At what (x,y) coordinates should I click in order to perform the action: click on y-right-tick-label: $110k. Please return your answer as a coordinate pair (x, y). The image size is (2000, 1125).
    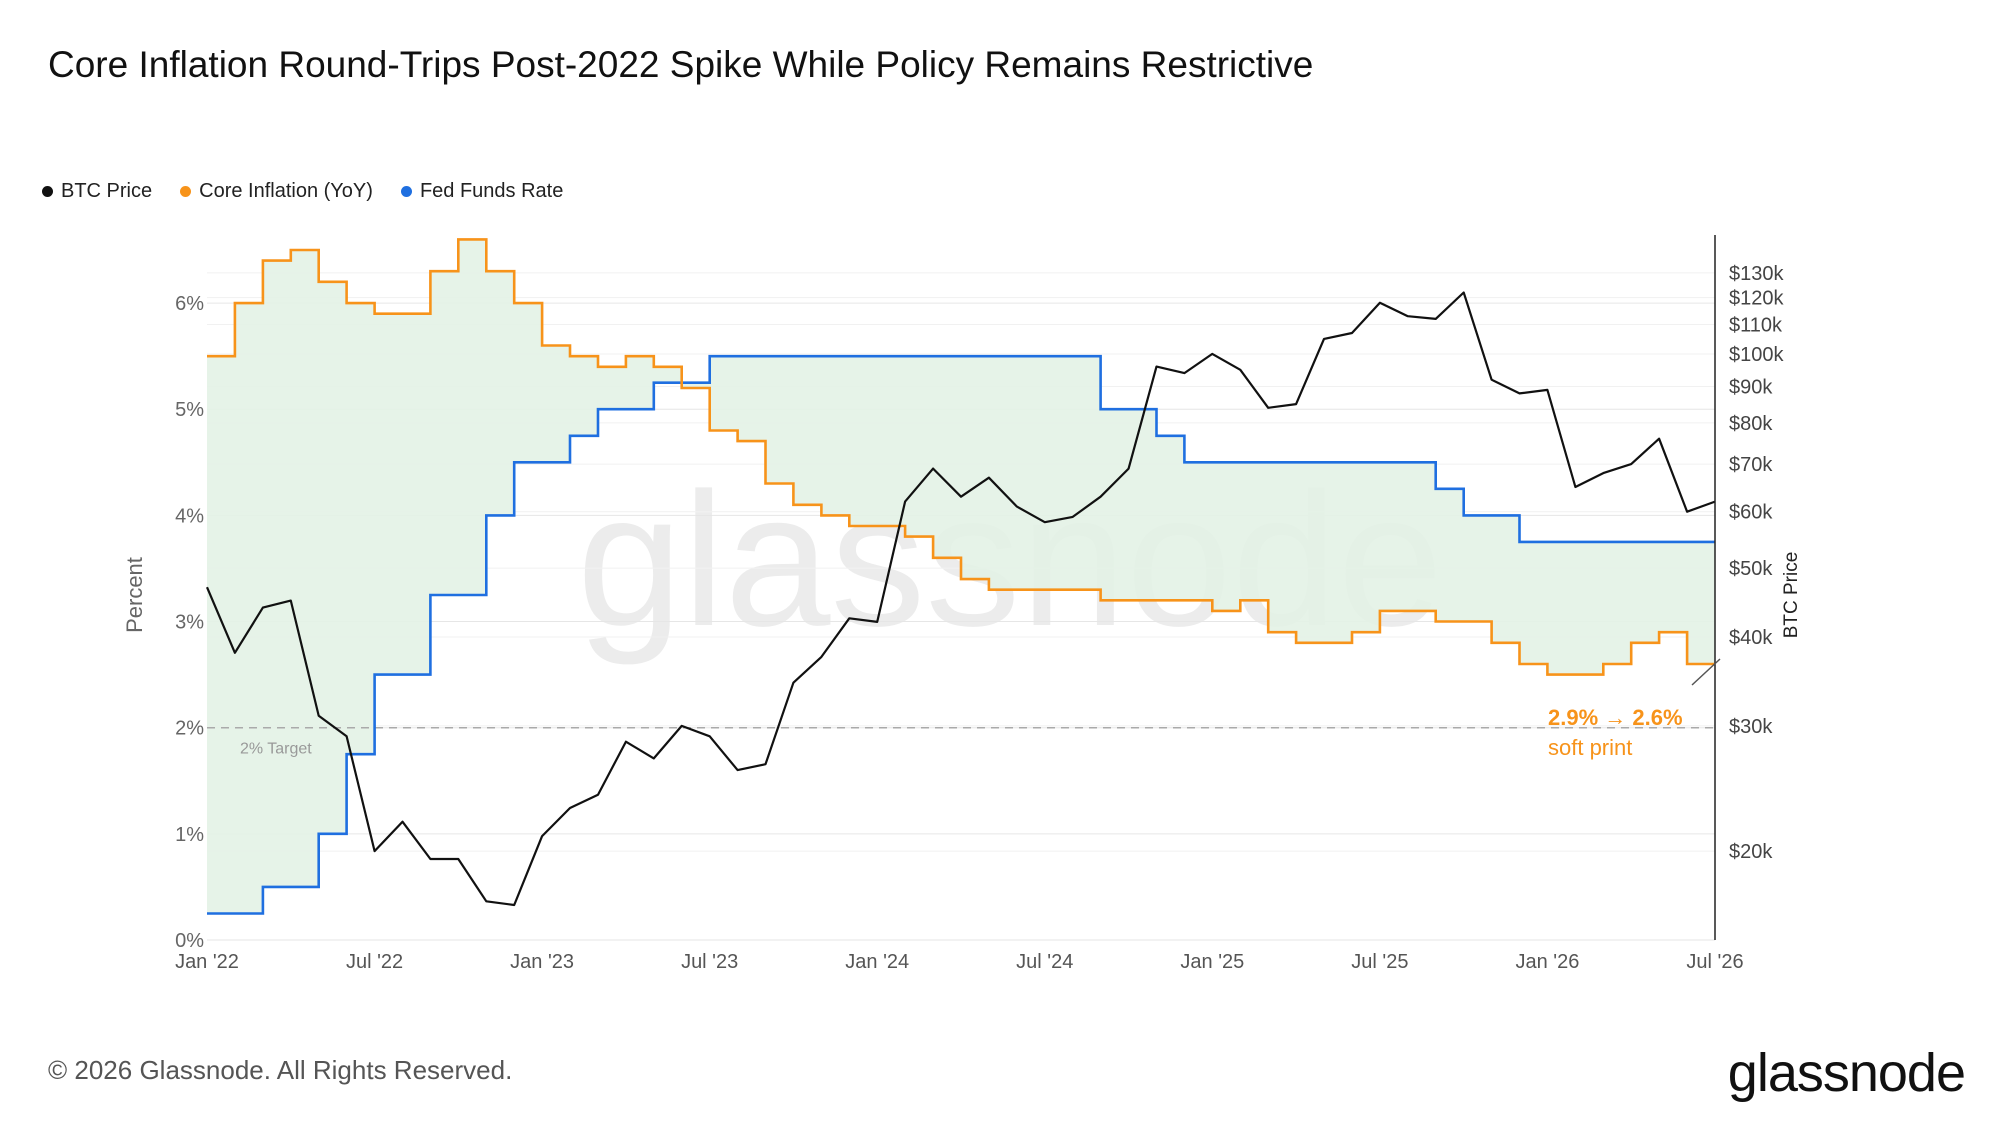
    Looking at the image, I should click on (1756, 325).